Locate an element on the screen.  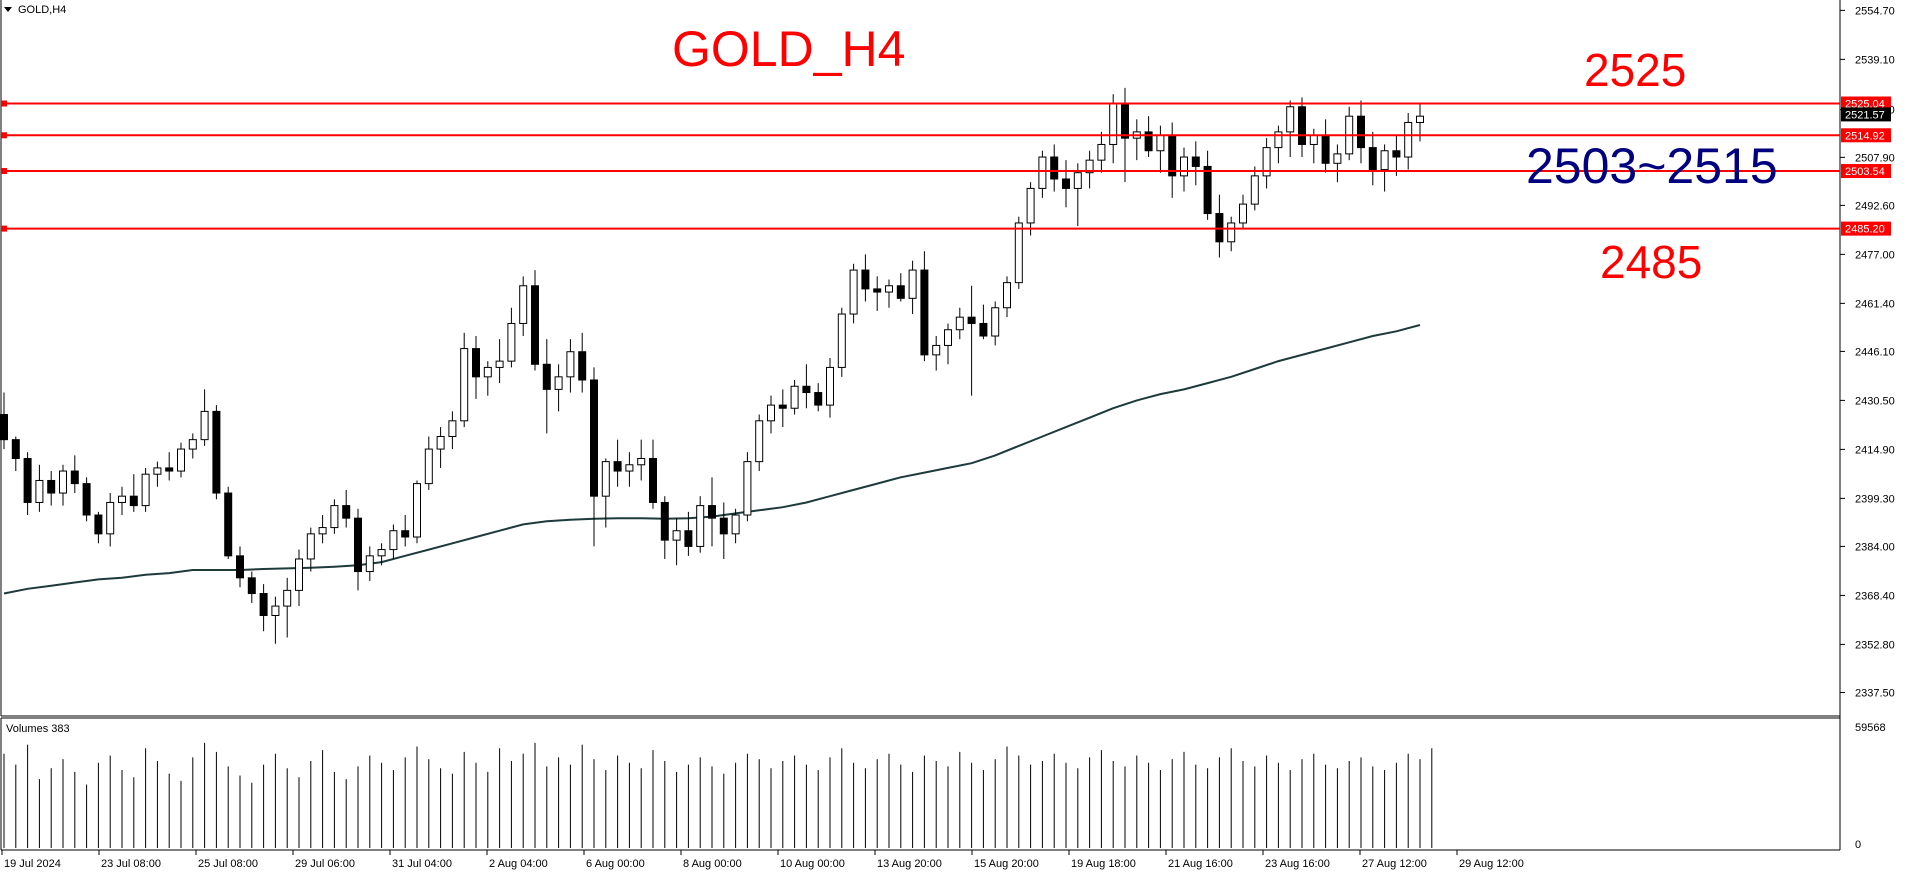
time-tick-label: 21 Aug 16:00 is located at coordinates (1200, 864).